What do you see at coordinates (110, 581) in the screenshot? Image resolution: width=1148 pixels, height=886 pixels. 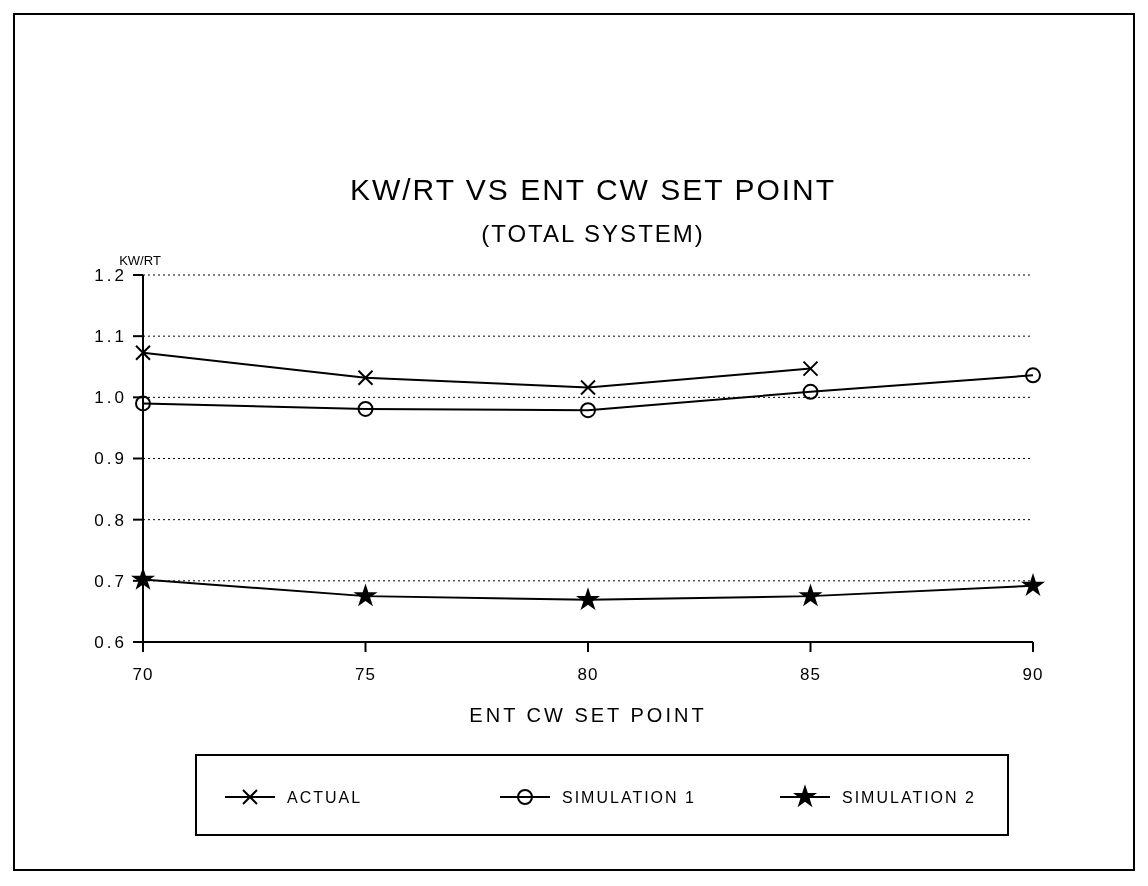 I see `y-tick-label: 0.7` at bounding box center [110, 581].